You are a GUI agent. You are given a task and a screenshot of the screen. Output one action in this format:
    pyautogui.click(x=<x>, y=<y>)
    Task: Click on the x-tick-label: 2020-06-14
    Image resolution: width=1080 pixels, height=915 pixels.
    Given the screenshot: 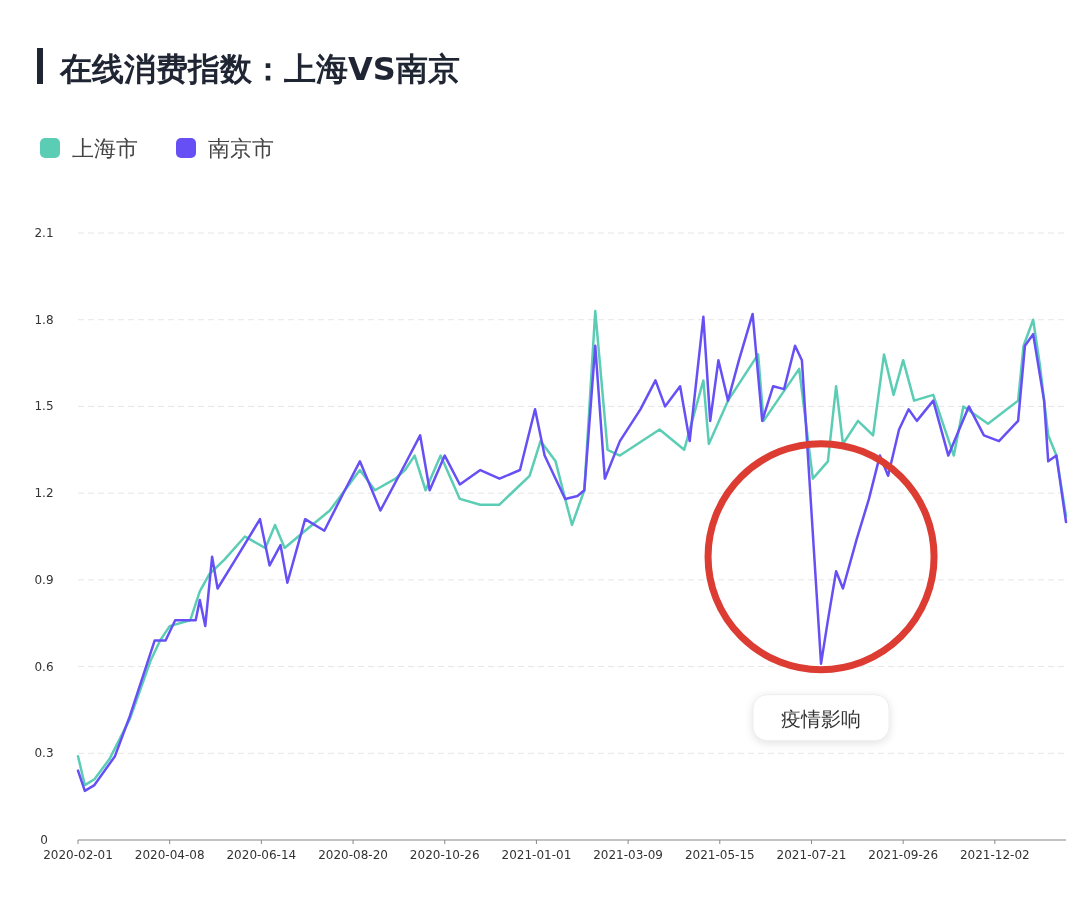 What is the action you would take?
    pyautogui.click(x=261, y=855)
    